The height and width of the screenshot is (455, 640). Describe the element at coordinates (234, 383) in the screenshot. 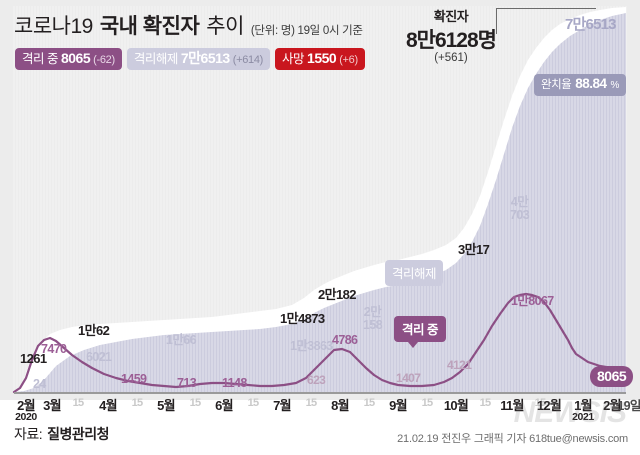

I see `data-label: 1148` at that location.